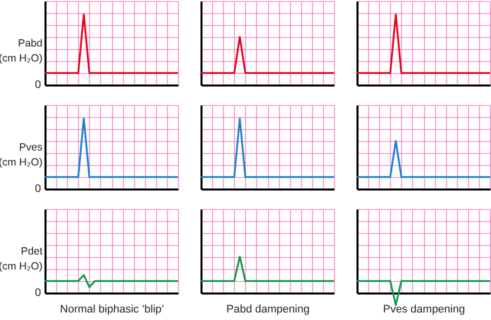  I want to click on x-axis-title: Normal biphasic ‘blip’, so click(112, 310).